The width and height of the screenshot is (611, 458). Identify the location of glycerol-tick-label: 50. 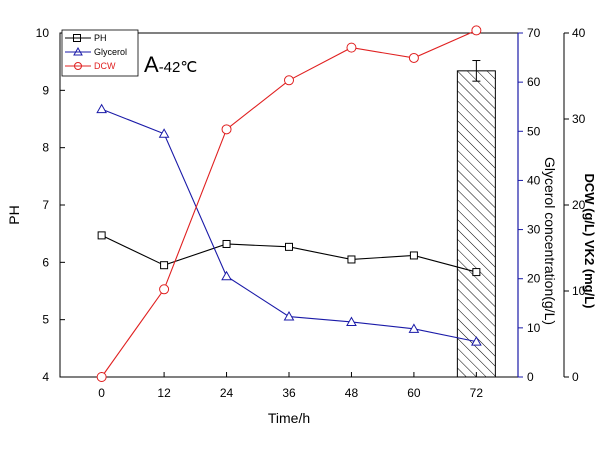
(534, 131).